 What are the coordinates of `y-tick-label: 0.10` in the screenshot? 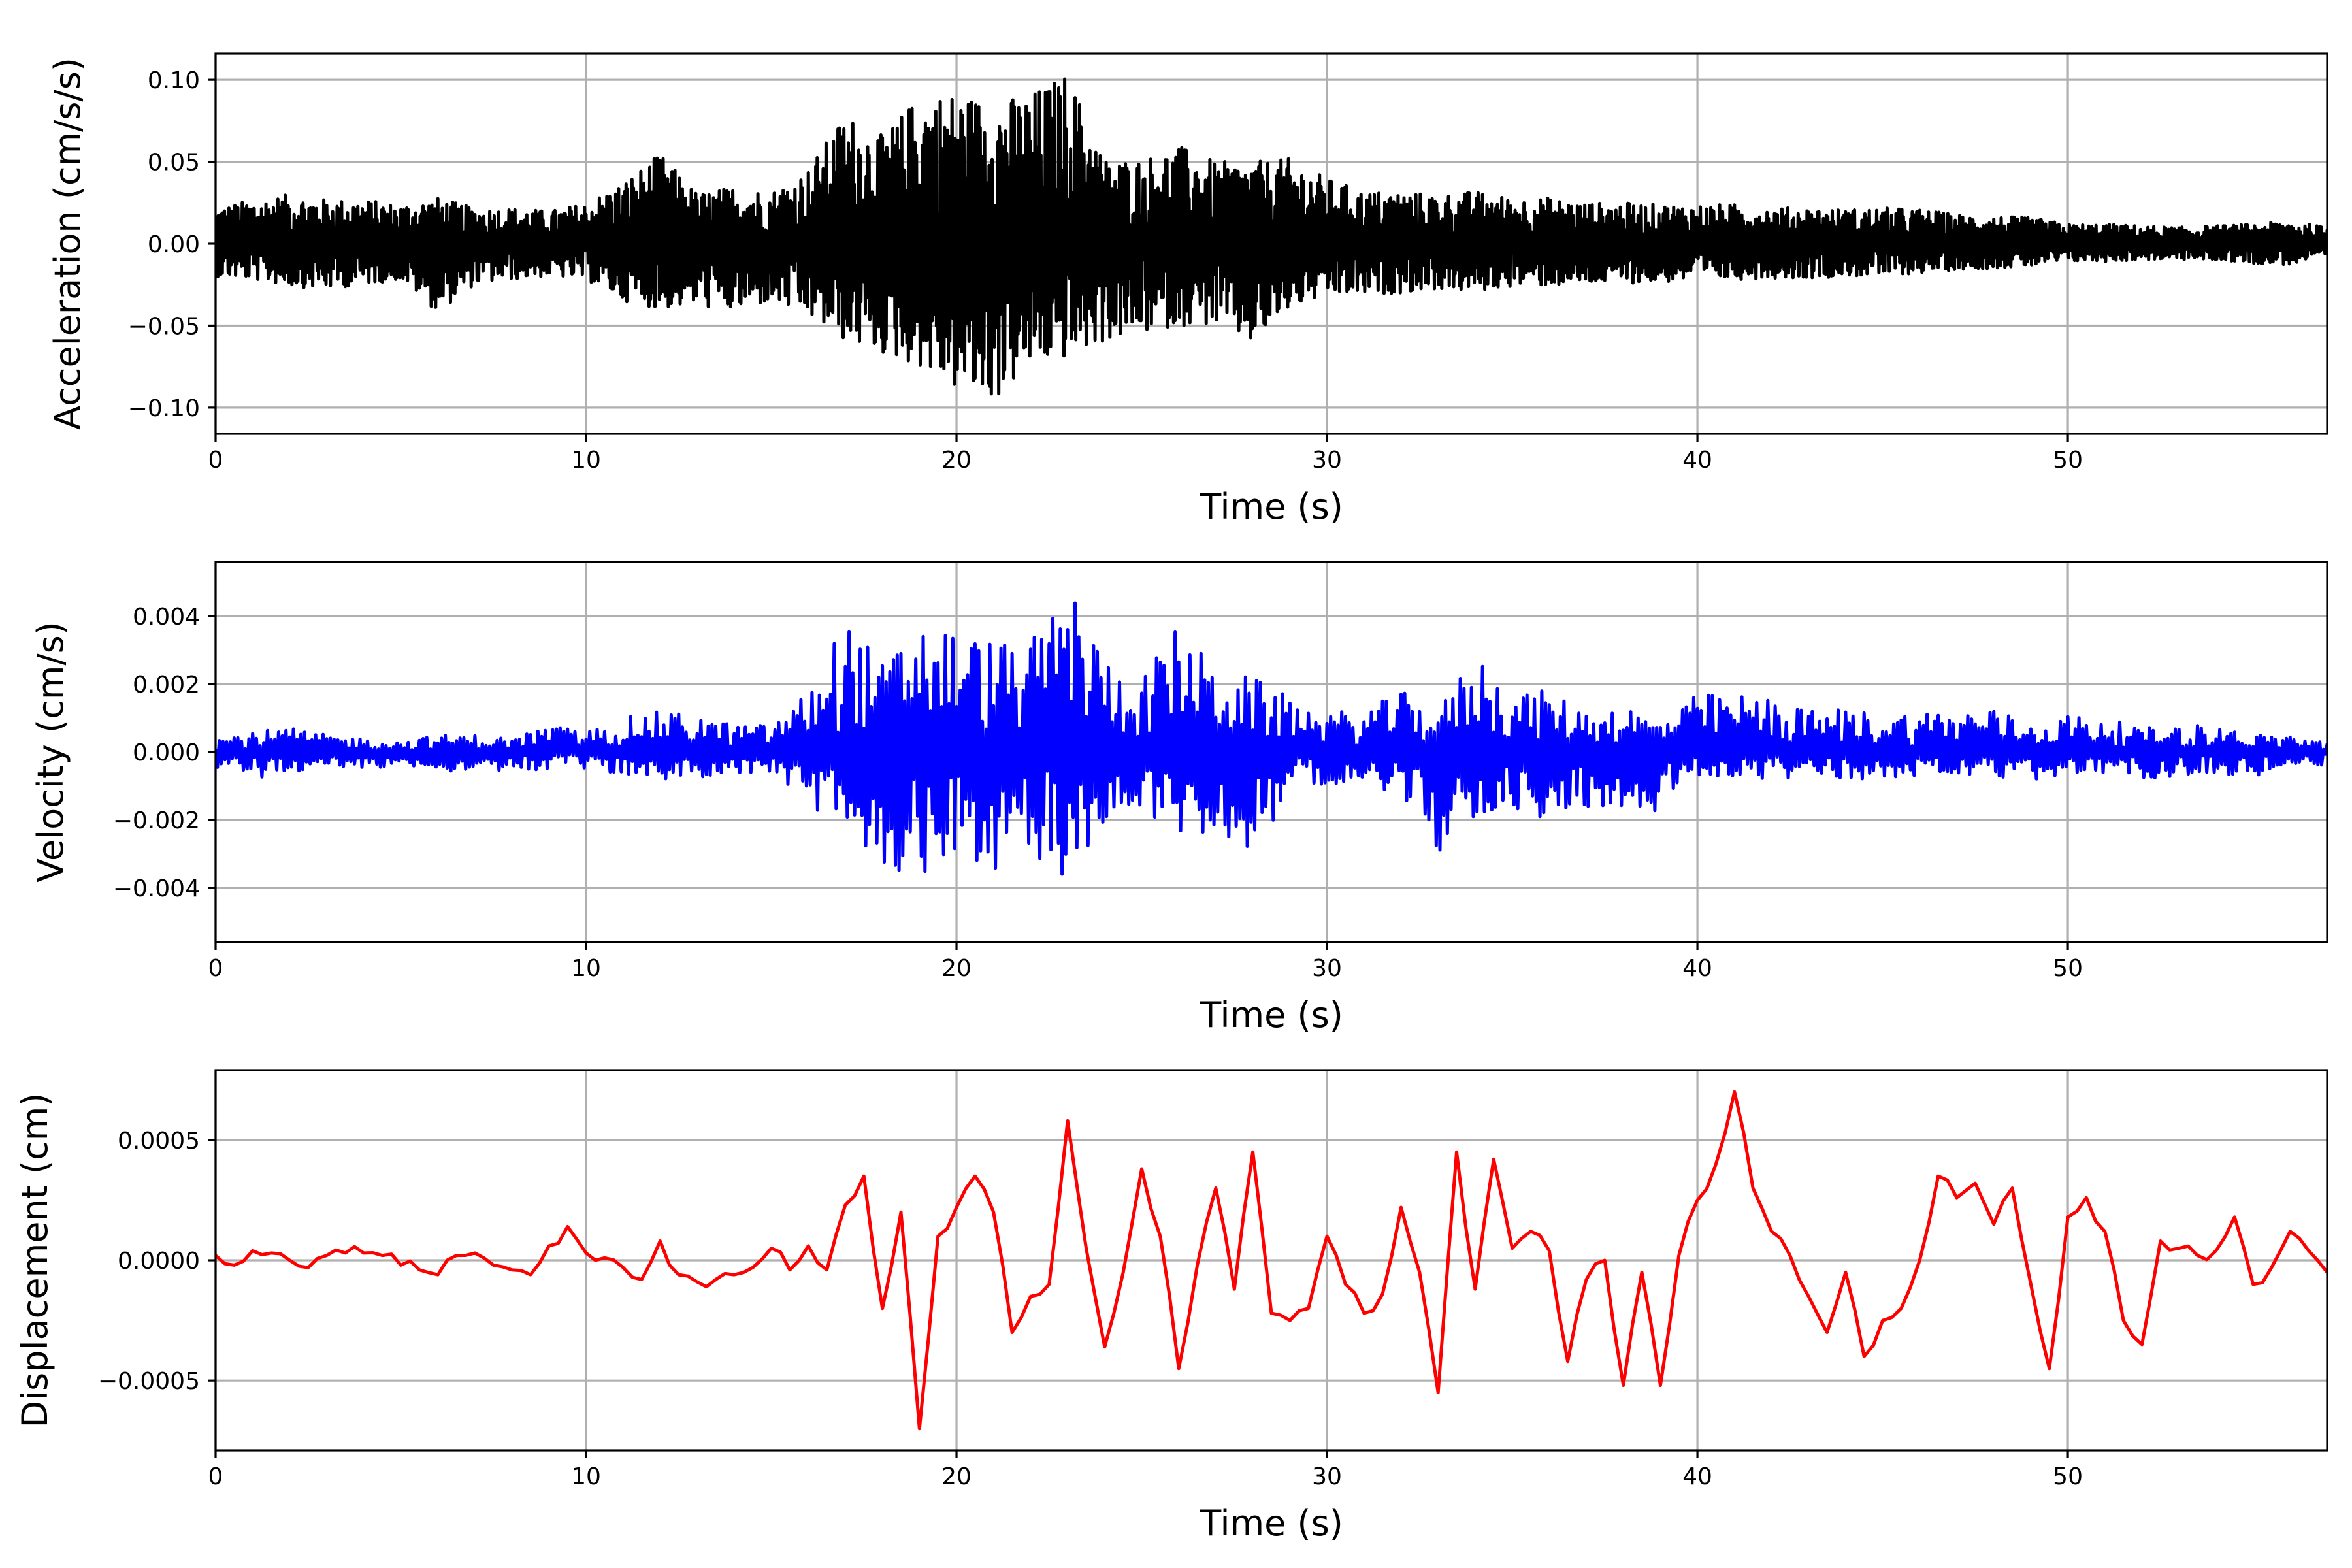 It's located at (174, 80).